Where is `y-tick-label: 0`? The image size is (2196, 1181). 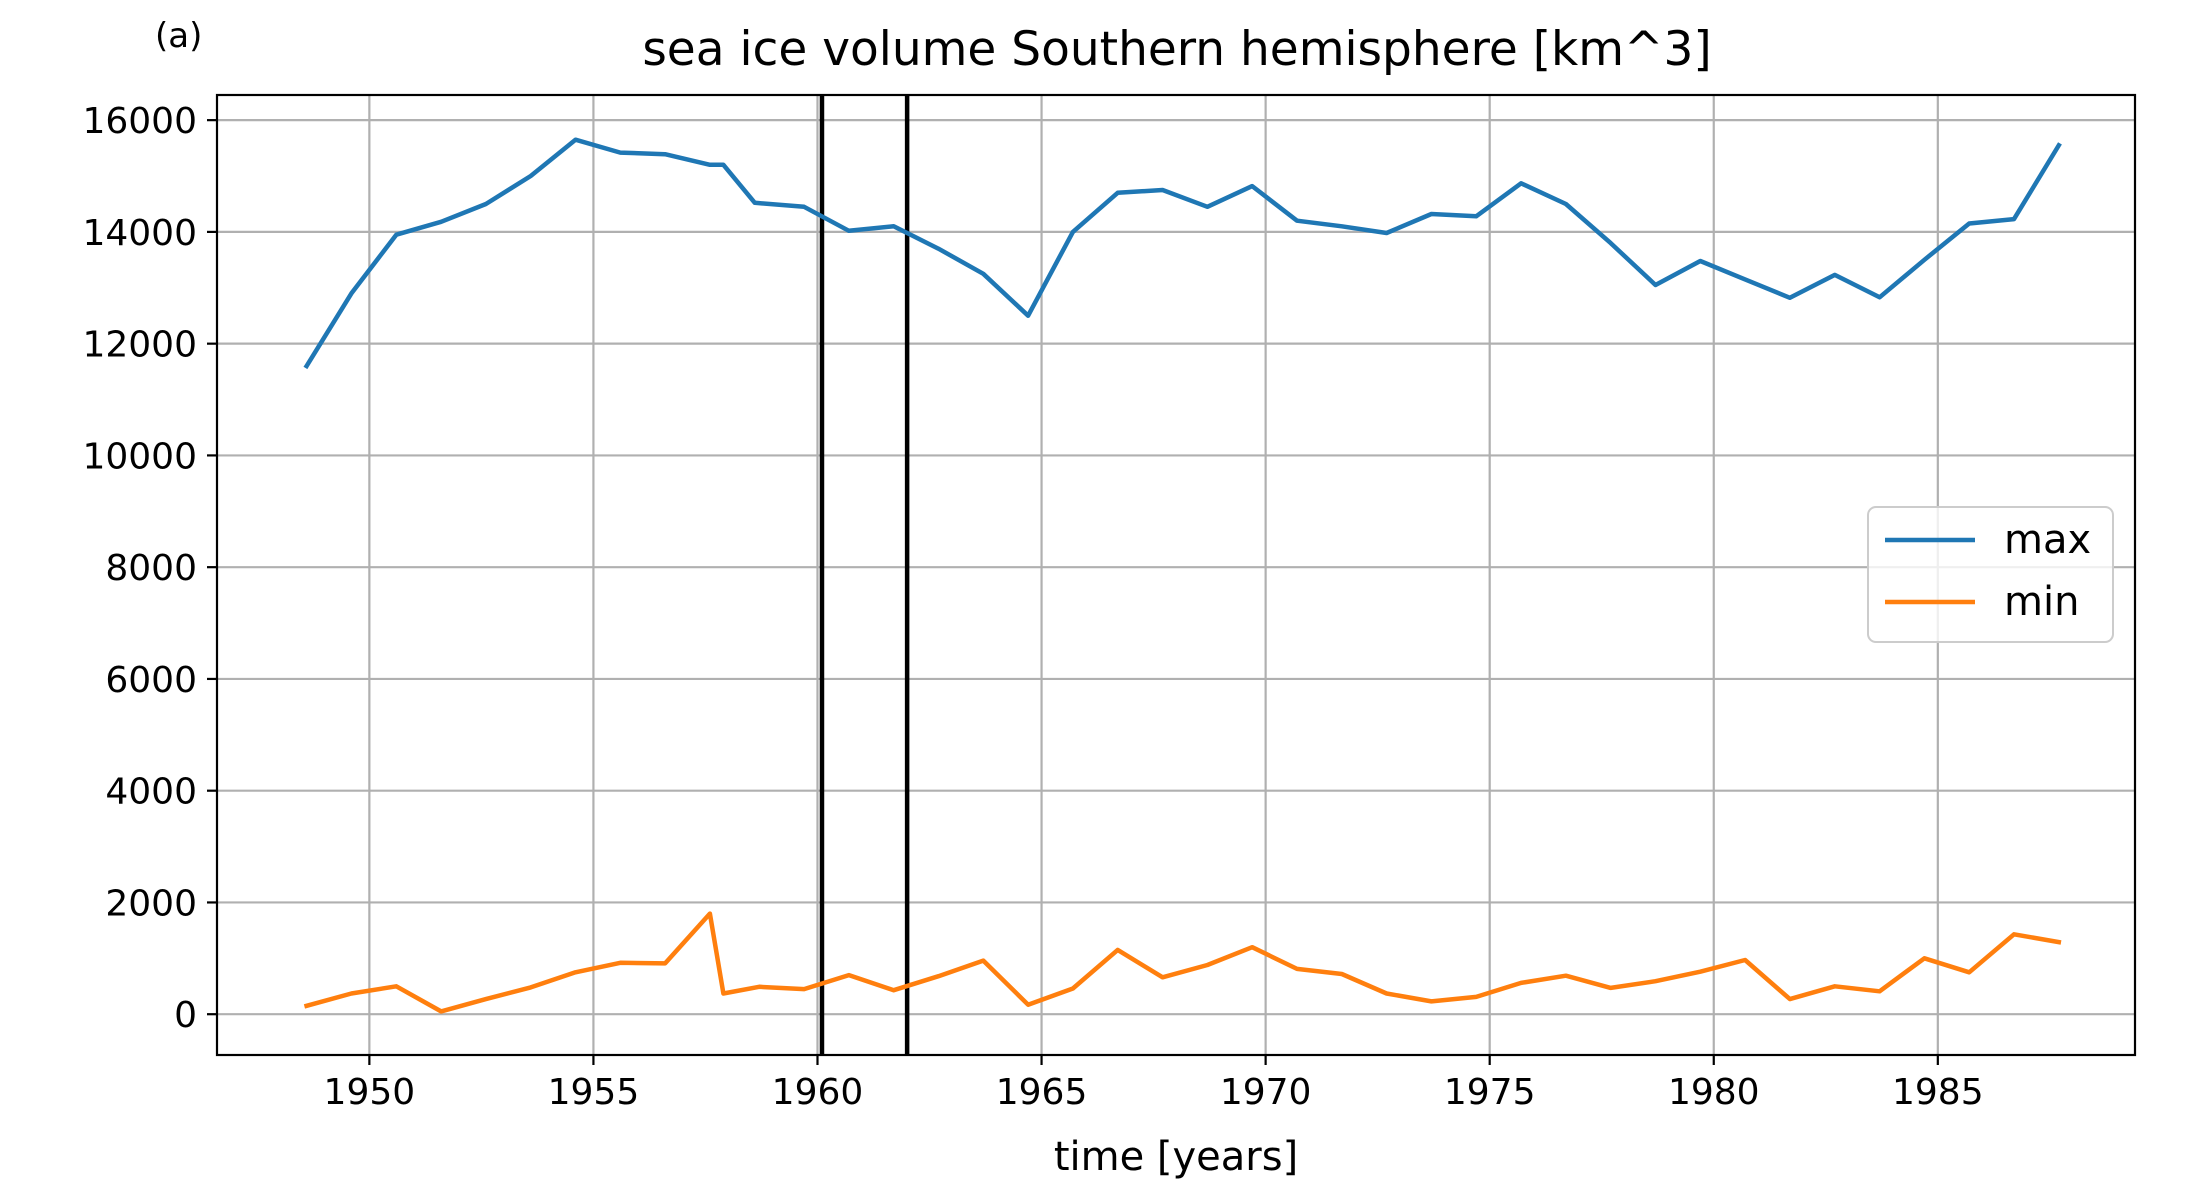 y-tick-label: 0 is located at coordinates (185, 1015).